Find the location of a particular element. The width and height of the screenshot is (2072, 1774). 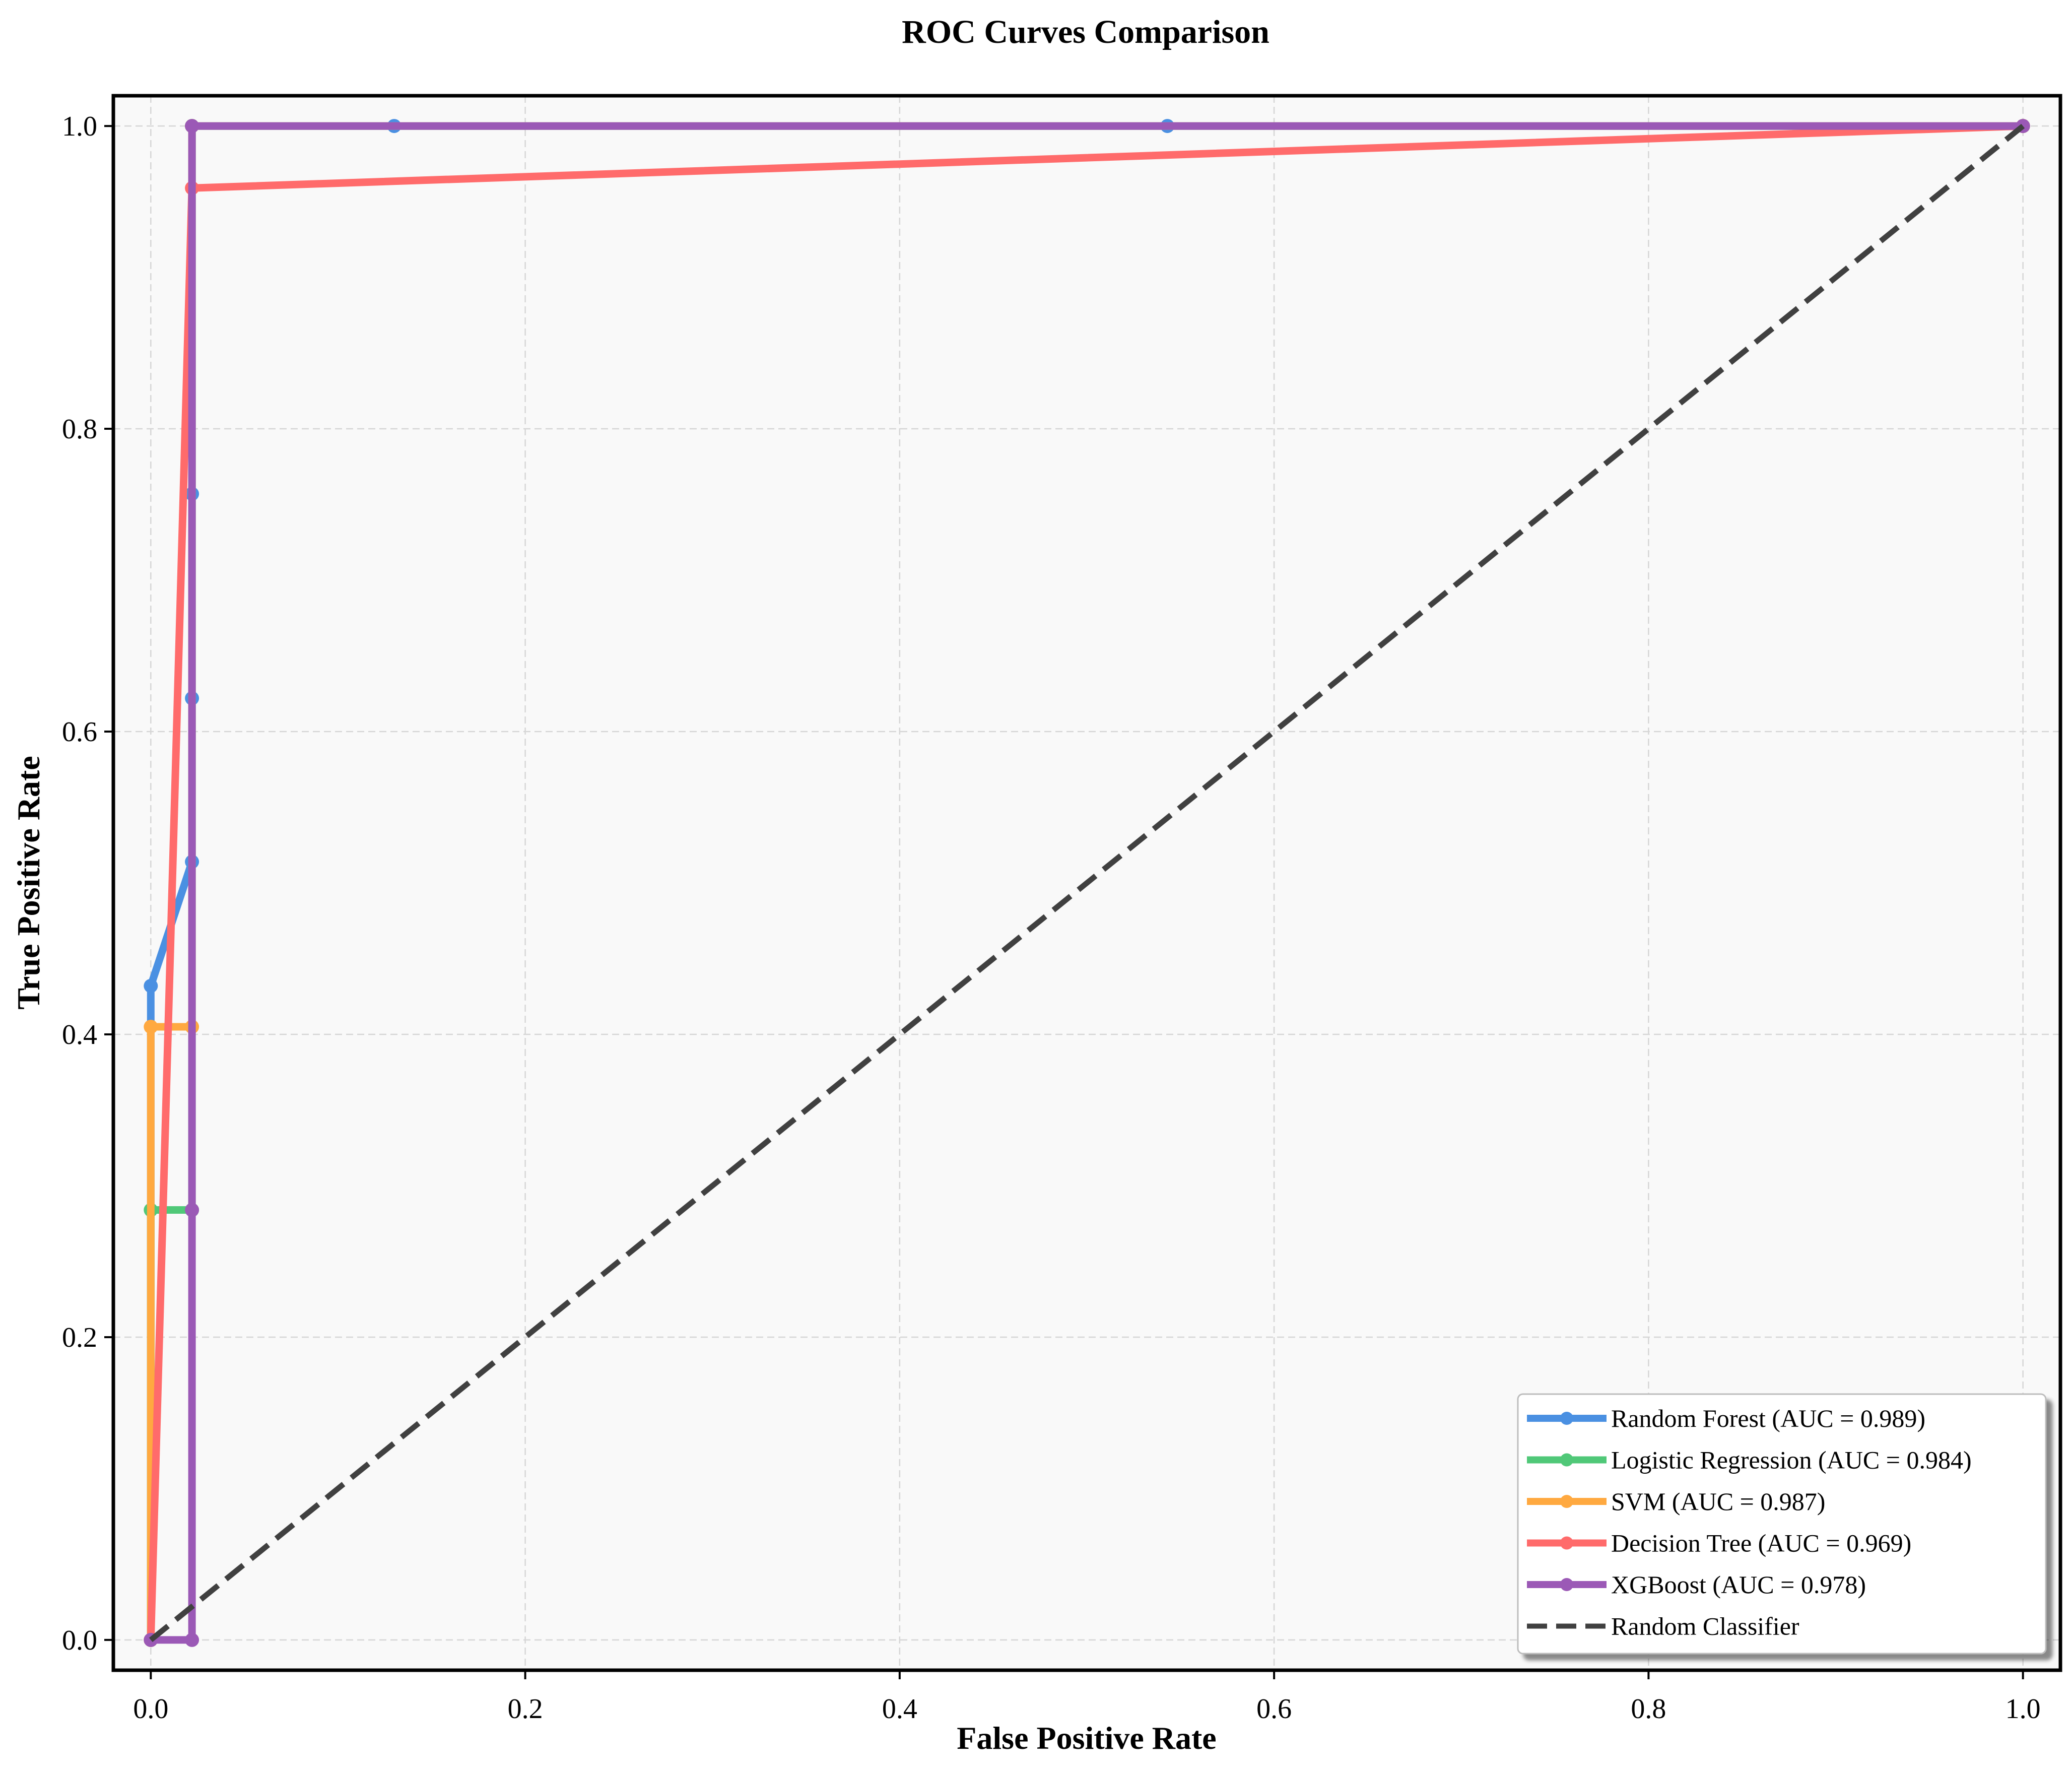

data-point-random-forest is located at coordinates (151, 985).